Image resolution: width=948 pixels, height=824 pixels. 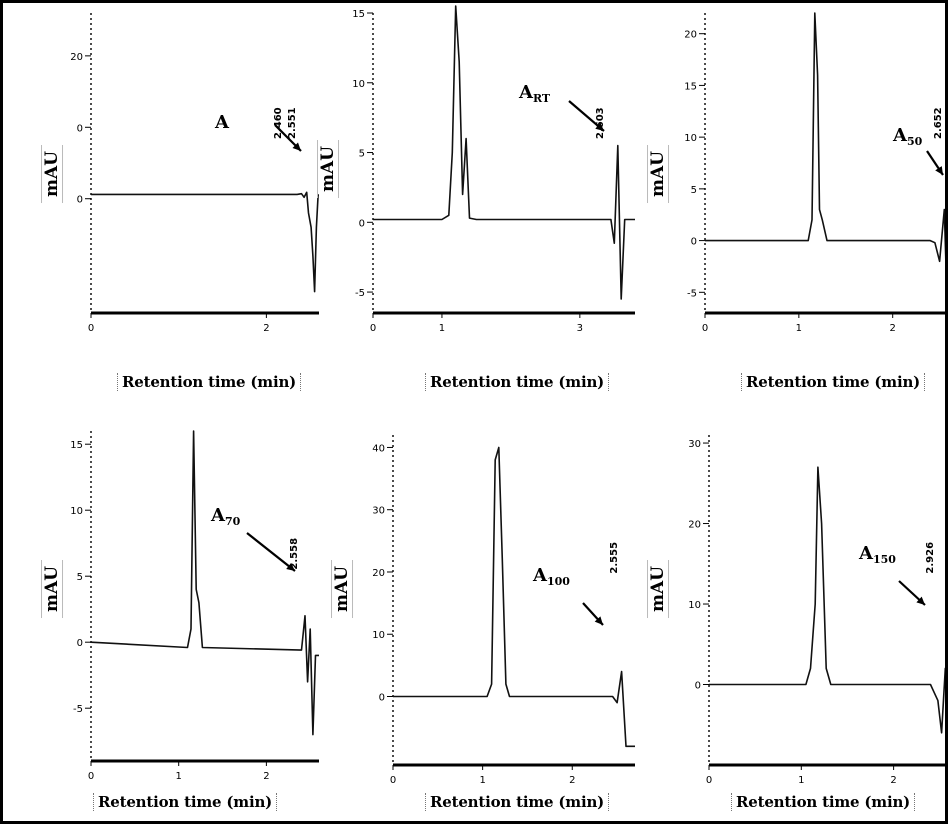 I want to click on peak-retention-label: 2.558, so click(x=294, y=554).